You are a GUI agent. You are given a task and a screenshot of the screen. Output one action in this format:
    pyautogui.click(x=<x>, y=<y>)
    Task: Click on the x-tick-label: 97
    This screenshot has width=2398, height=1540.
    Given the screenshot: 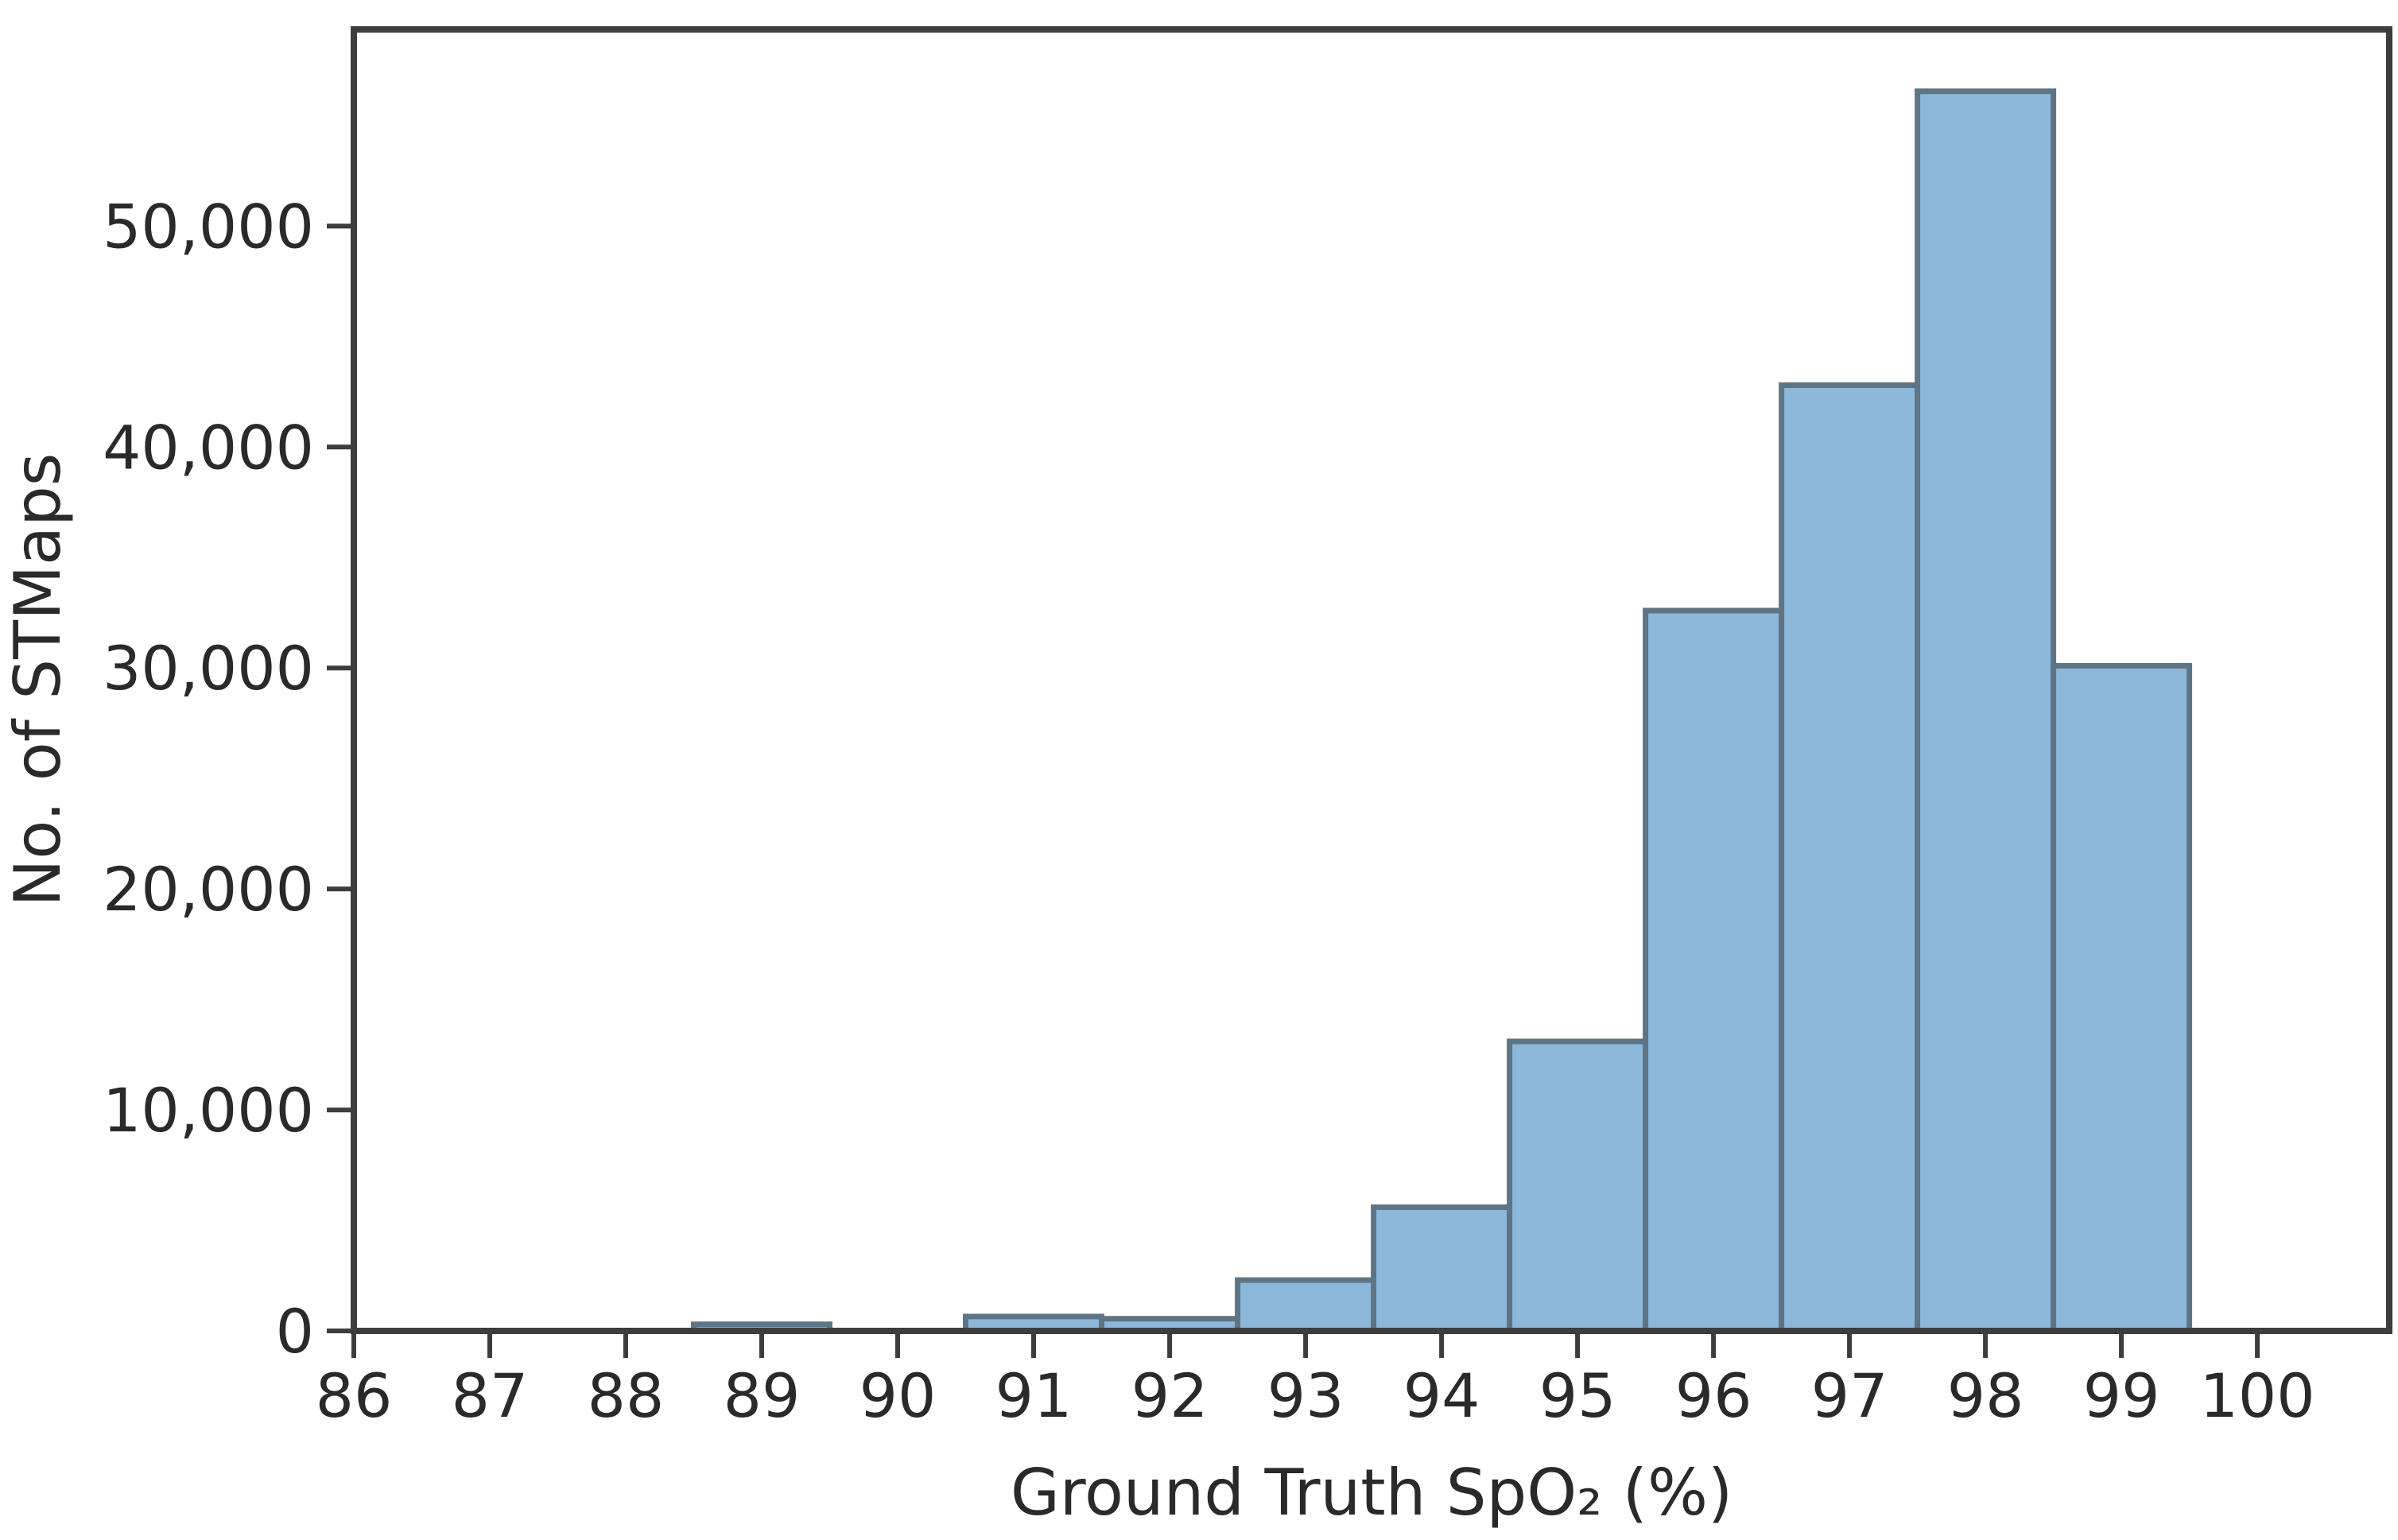 What is the action you would take?
    pyautogui.click(x=1850, y=1395)
    